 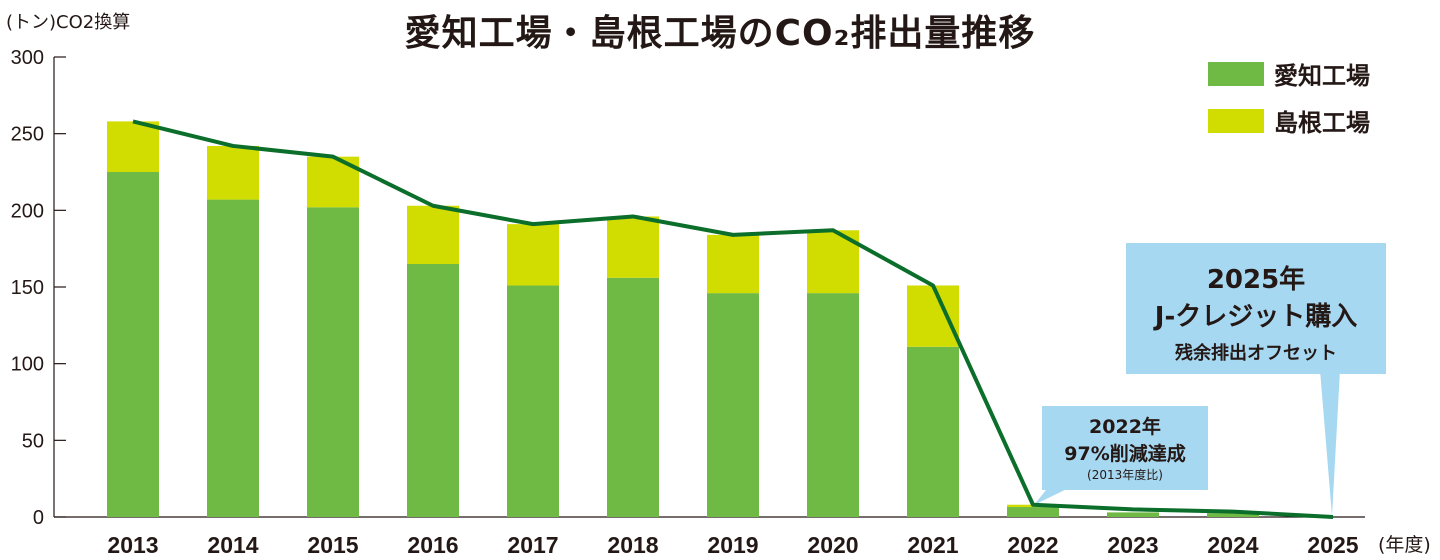 I want to click on y-tick-label: 100, so click(x=27, y=365).